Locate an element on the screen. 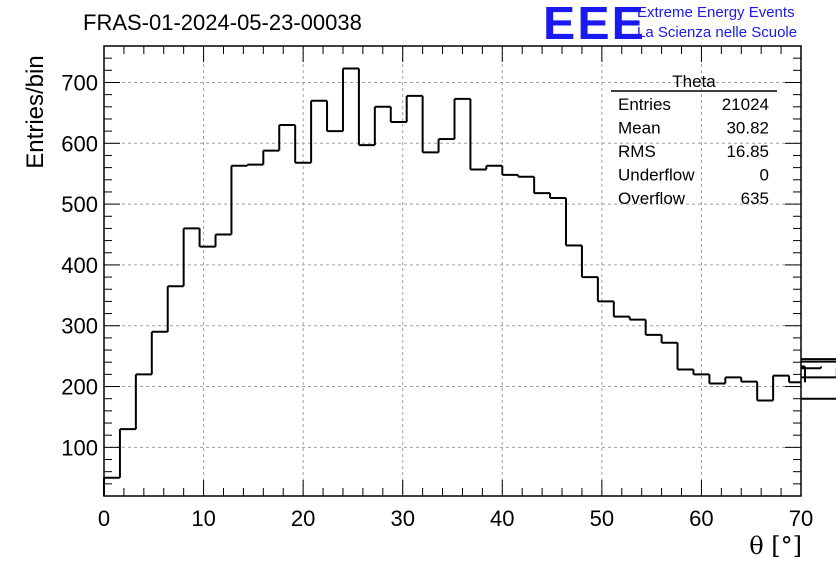  x-tick-label: 10 is located at coordinates (203, 518).